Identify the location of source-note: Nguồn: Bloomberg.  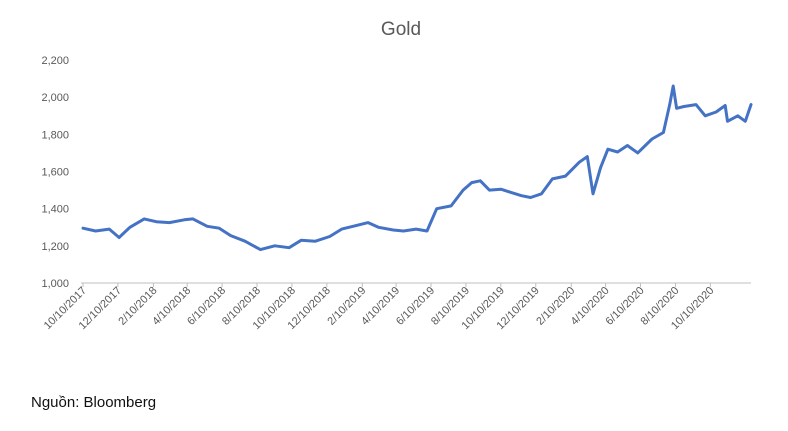
(94, 402).